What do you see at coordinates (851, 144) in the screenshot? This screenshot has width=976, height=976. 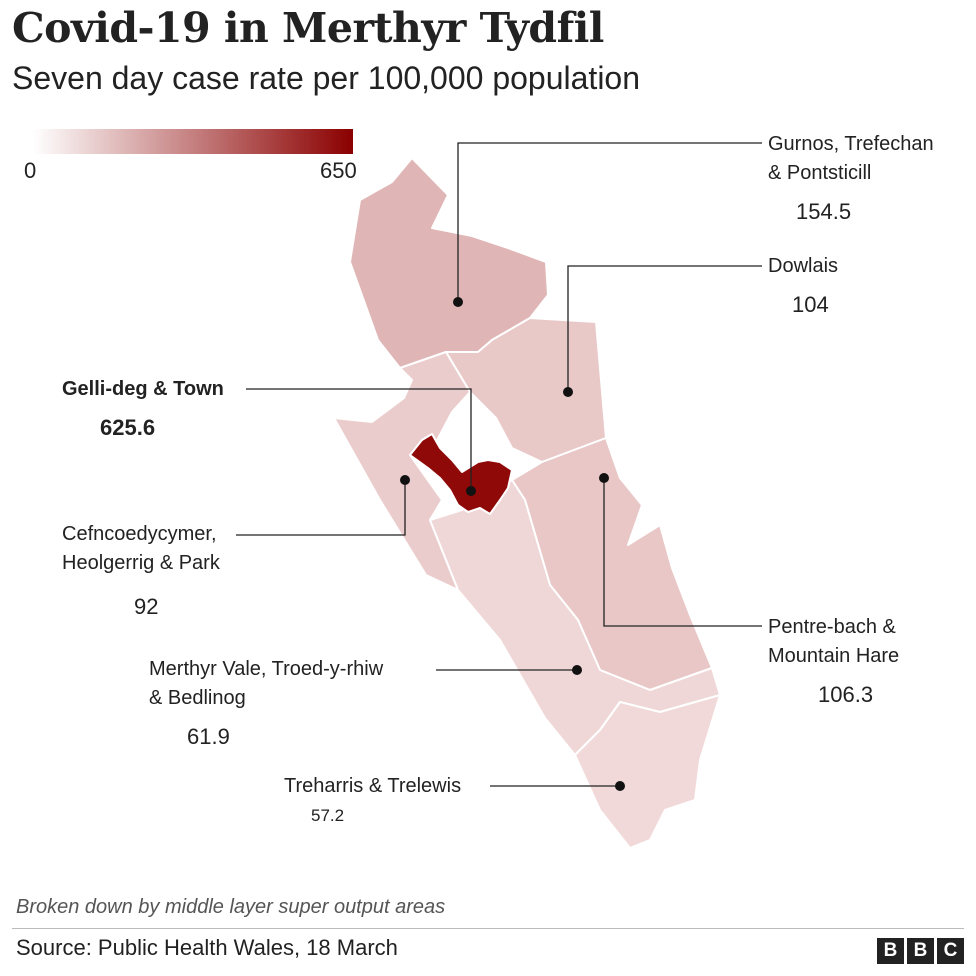 I see `area-name: Gurnos, Trefechan` at bounding box center [851, 144].